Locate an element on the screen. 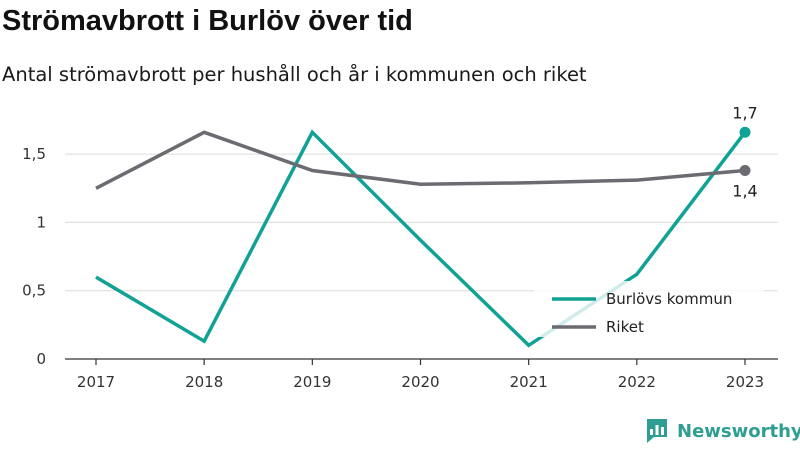 The width and height of the screenshot is (800, 450). chart-title: Strömavbrott i Burlöv över tid is located at coordinates (207, 21).